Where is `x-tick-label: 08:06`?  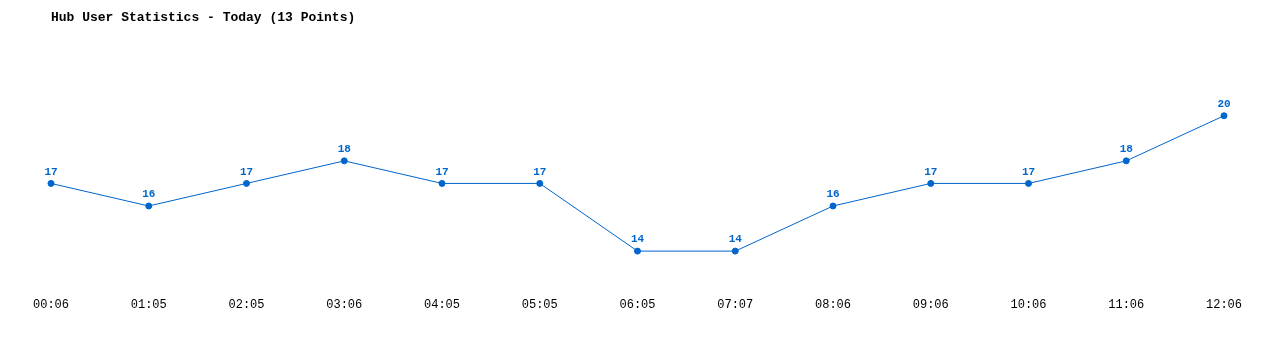 x-tick-label: 08:06 is located at coordinates (833, 304).